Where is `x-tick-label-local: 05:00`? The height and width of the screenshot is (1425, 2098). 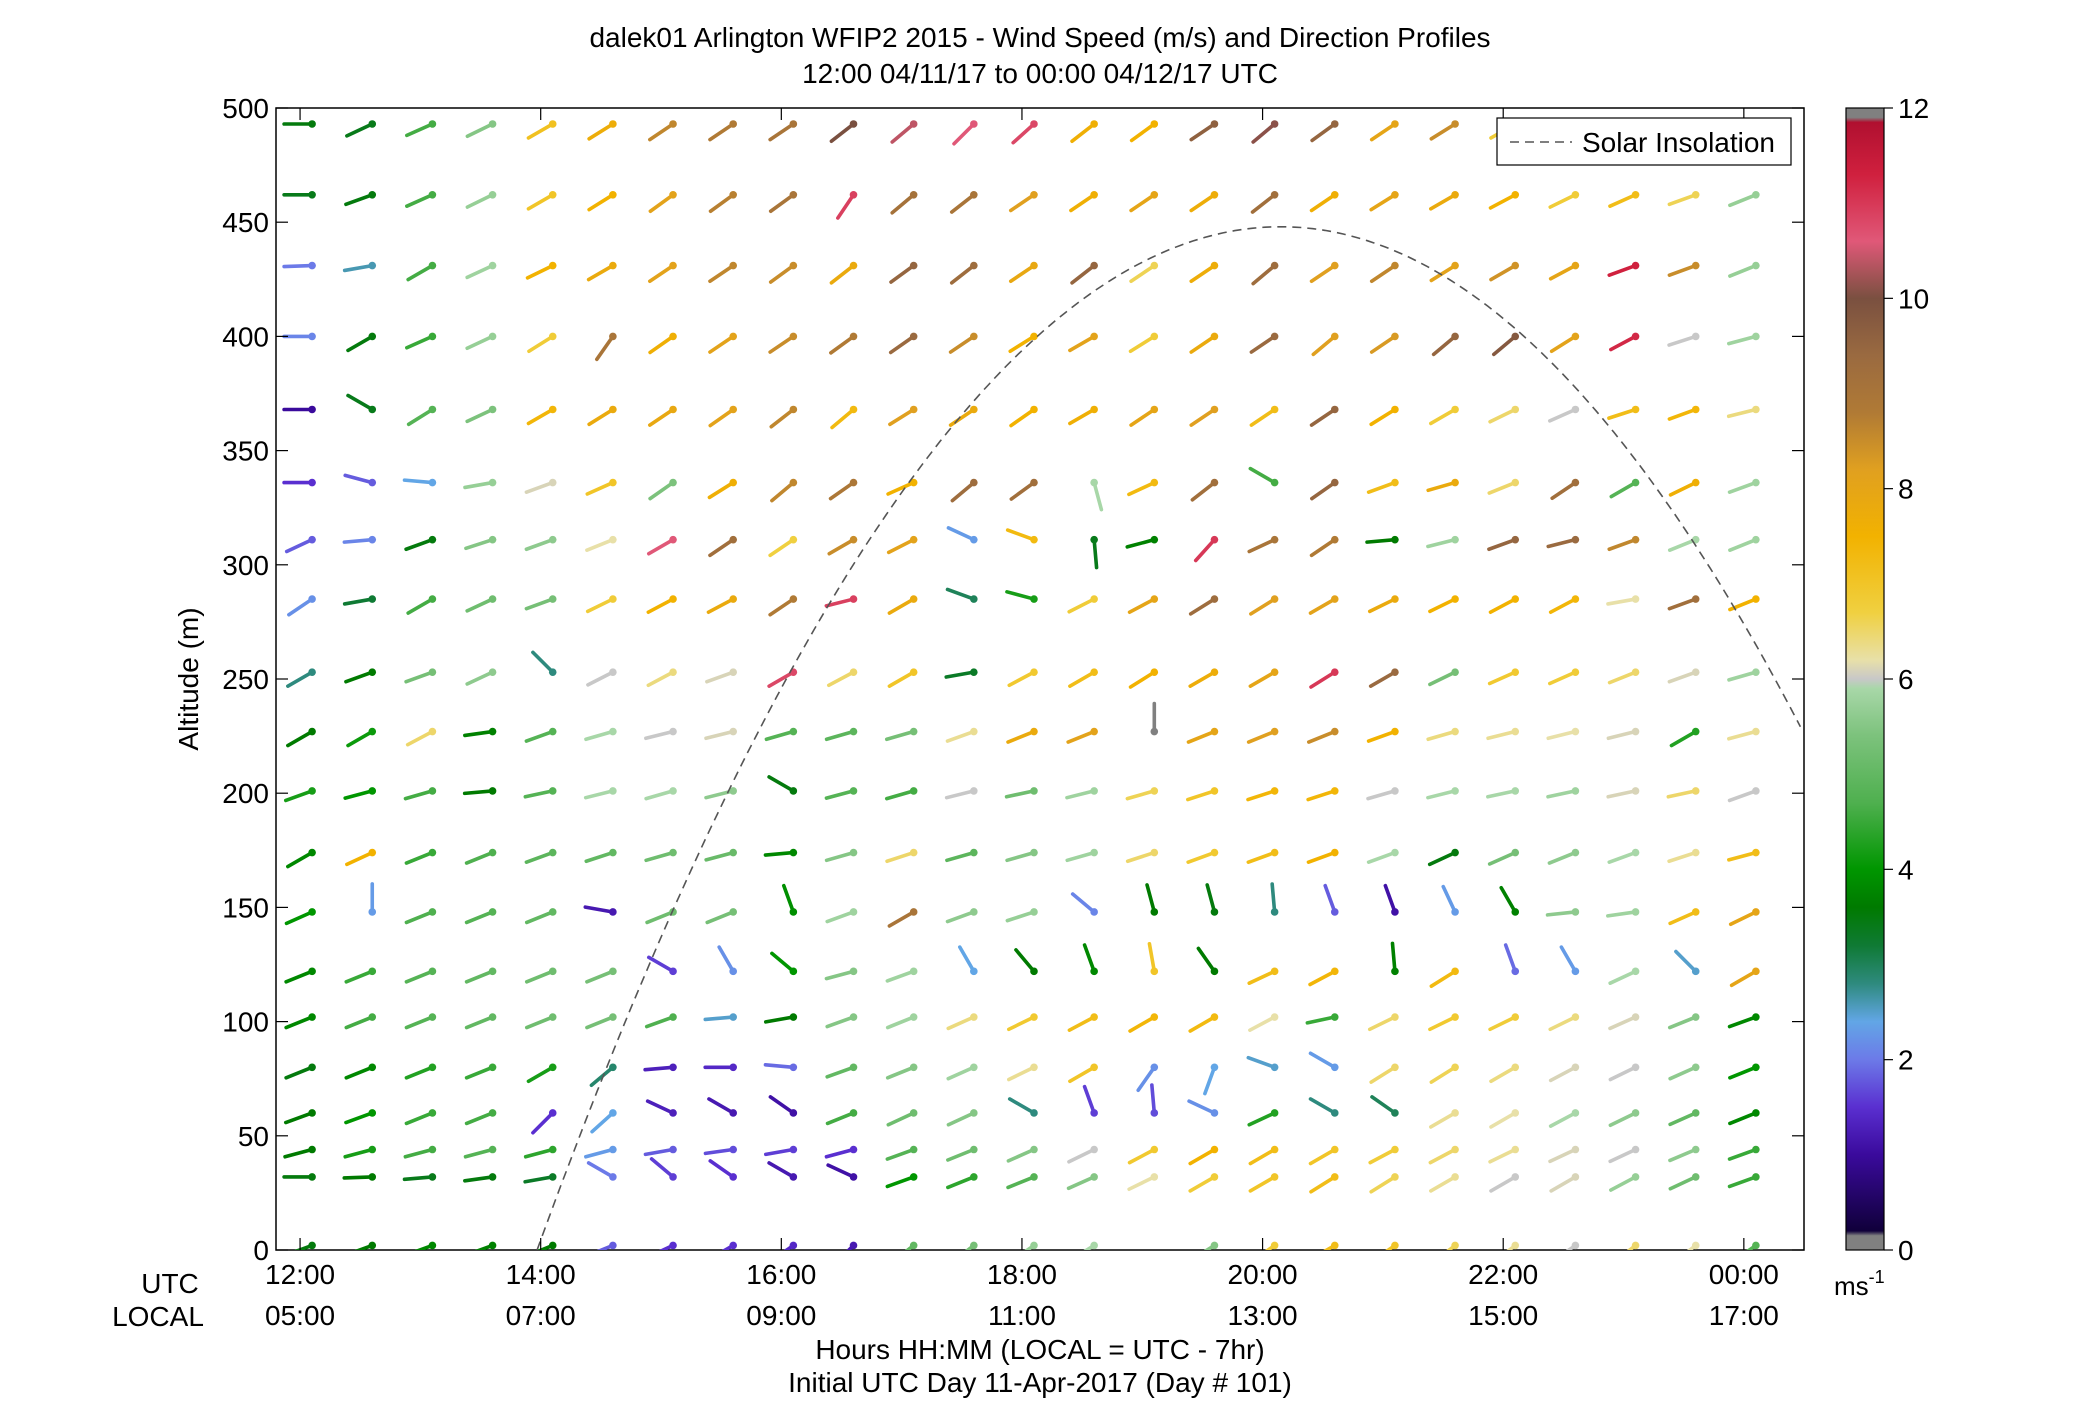
x-tick-label-local: 05:00 is located at coordinates (300, 1315).